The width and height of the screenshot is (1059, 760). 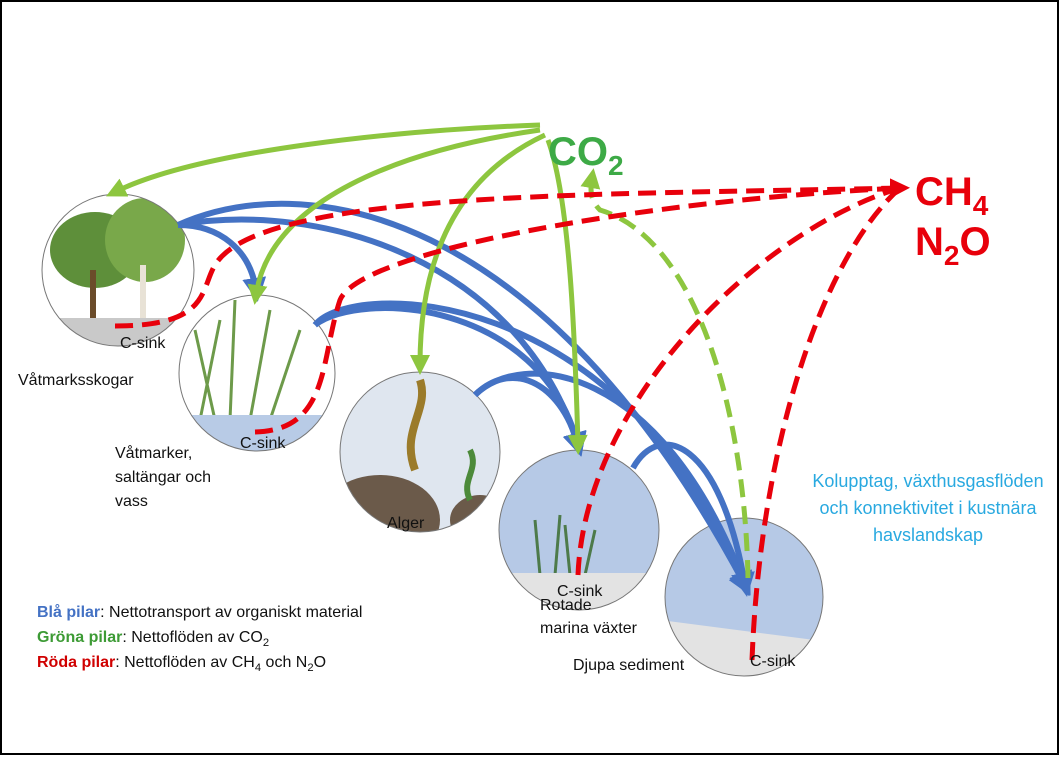 I want to click on text-part: : Nettoflöden av CH, so click(x=185, y=662).